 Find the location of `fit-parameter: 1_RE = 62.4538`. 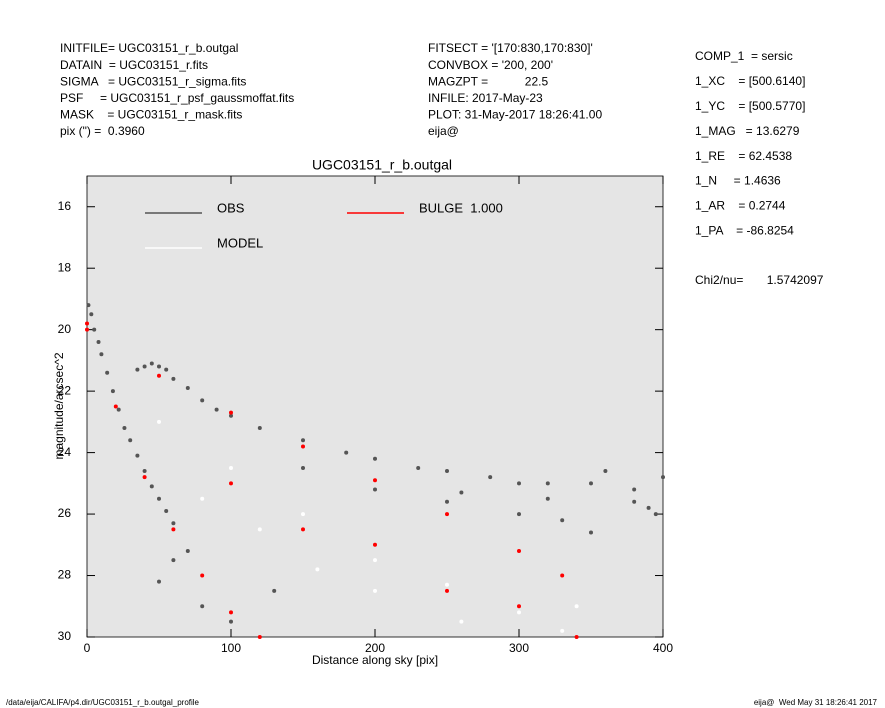

fit-parameter: 1_RE = 62.4538 is located at coordinates (743, 156).